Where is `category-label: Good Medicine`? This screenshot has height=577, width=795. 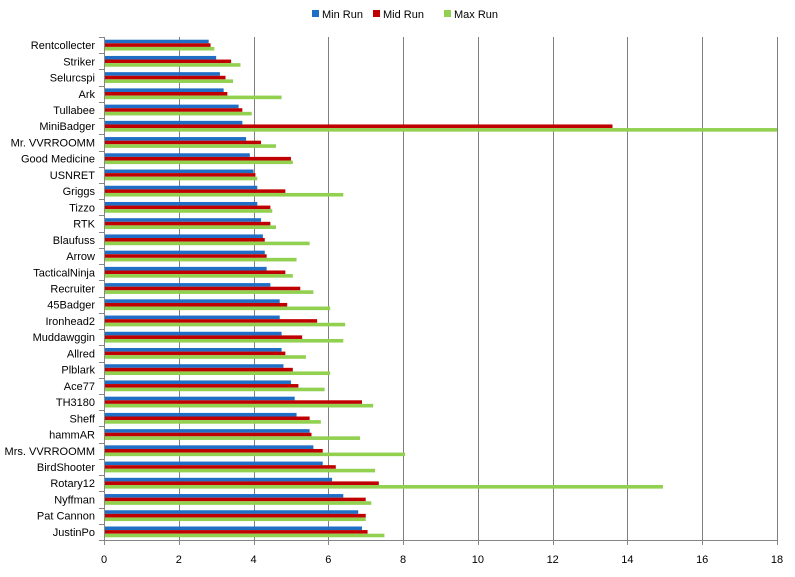
category-label: Good Medicine is located at coordinates (58, 160).